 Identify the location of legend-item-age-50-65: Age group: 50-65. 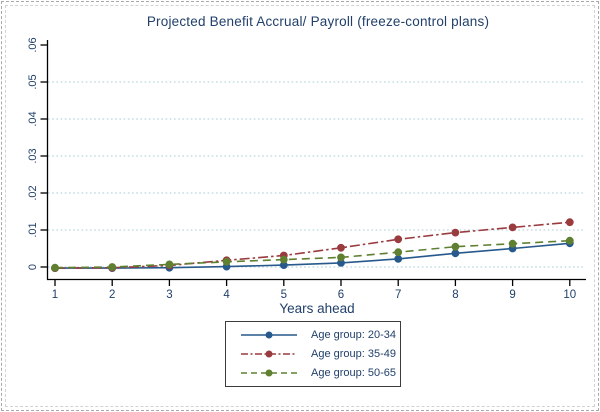
(313, 373).